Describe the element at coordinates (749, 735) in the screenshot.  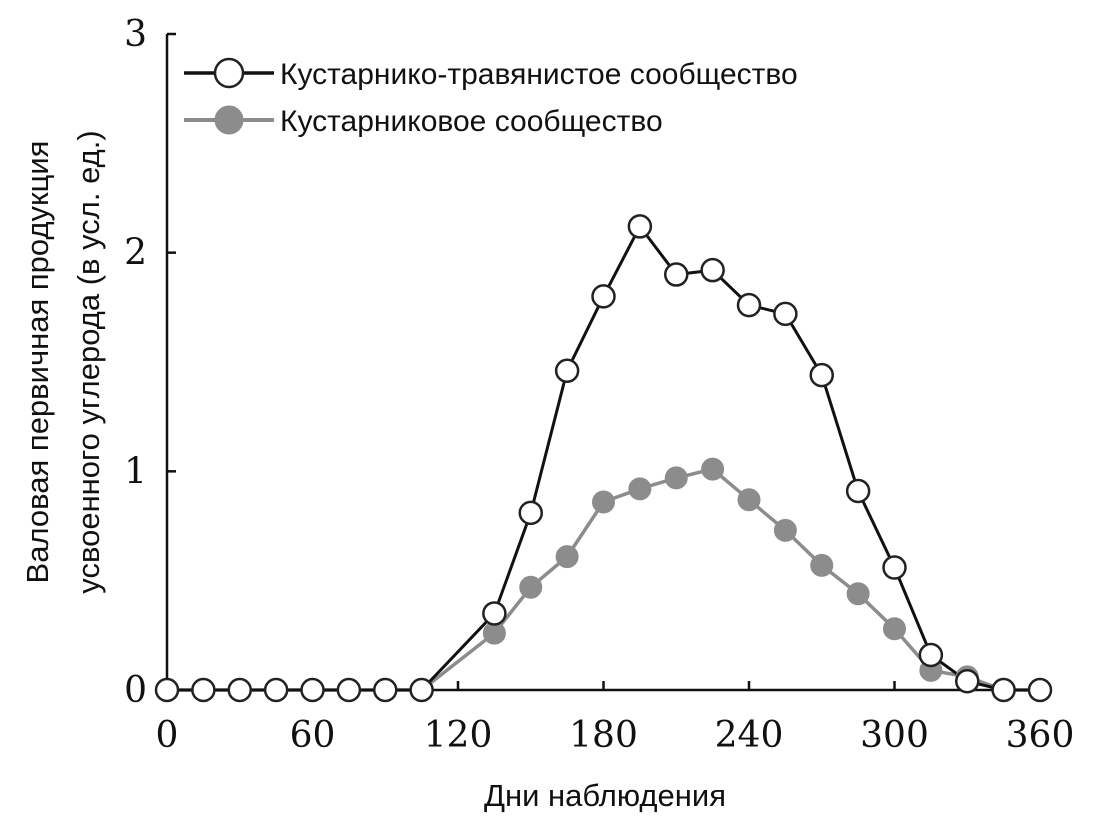
I see `x-tick-label: 240` at that location.